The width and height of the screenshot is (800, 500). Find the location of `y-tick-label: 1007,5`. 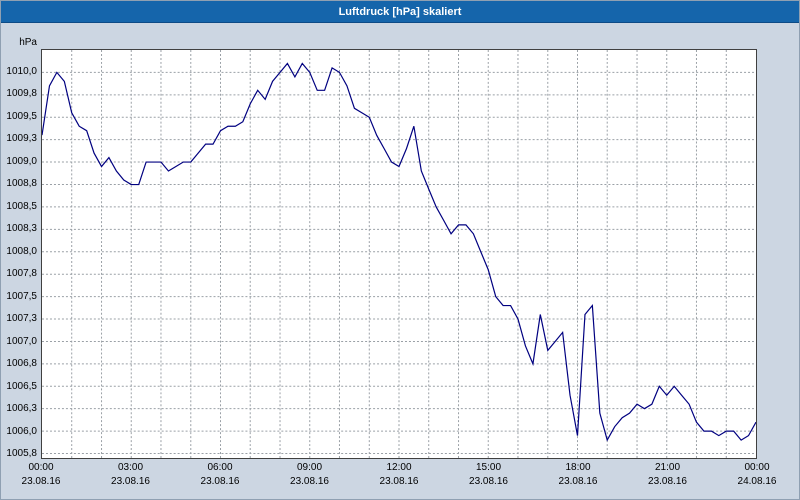

y-tick-label: 1007,5 is located at coordinates (21, 296).